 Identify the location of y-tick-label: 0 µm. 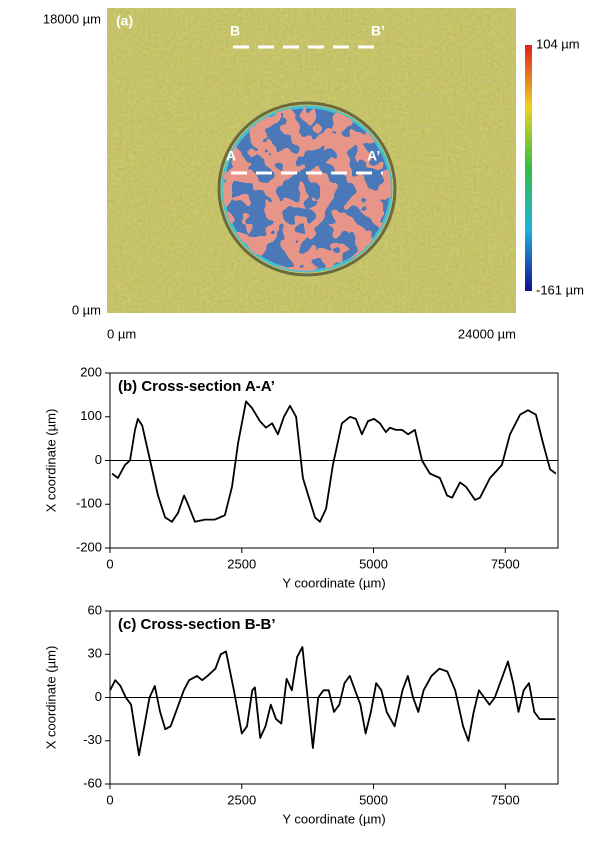
(86, 309).